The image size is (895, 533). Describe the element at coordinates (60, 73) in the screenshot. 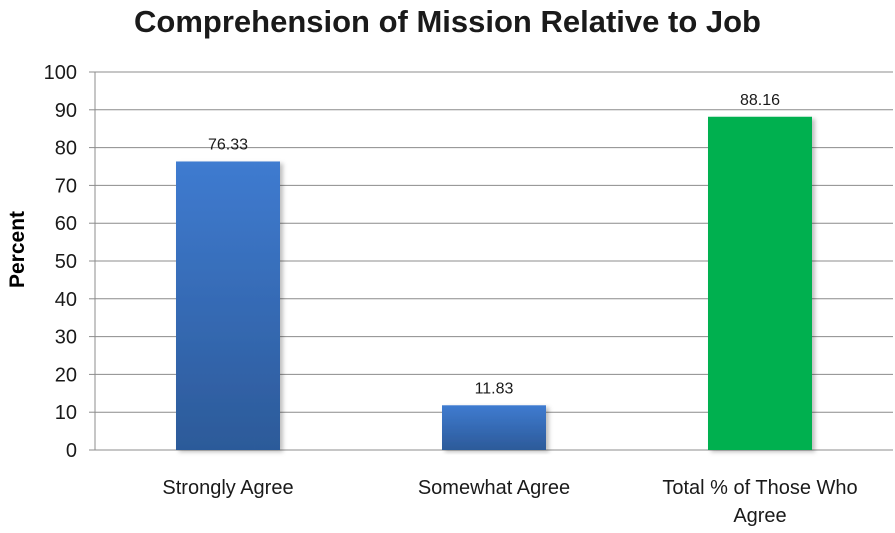

I see `y-tick-label: 100` at that location.